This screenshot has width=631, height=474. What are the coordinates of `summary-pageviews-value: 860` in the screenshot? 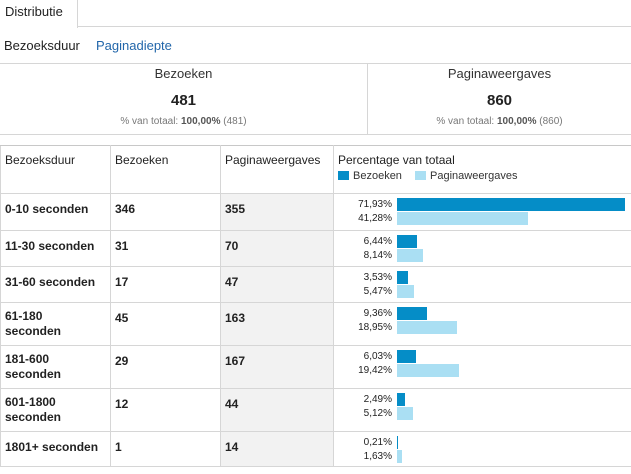 It's located at (499, 100).